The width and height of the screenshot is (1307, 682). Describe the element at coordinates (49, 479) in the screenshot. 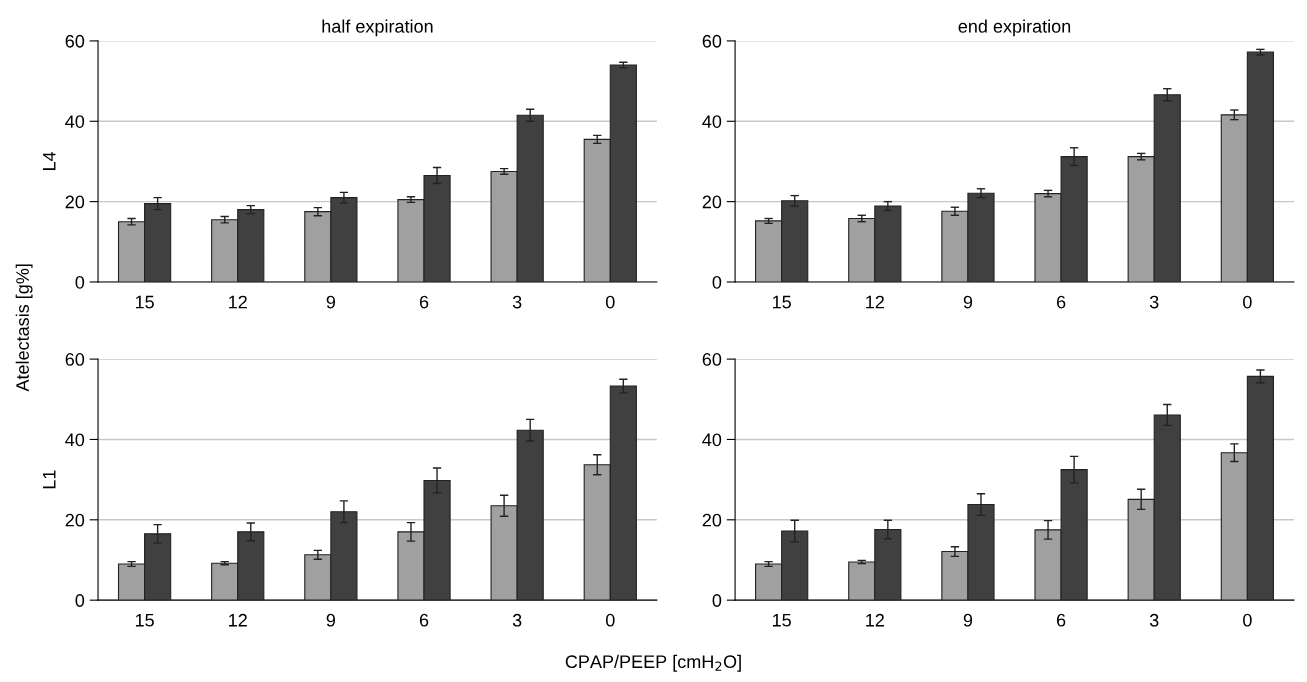

I see `y-axis-title: L1` at that location.